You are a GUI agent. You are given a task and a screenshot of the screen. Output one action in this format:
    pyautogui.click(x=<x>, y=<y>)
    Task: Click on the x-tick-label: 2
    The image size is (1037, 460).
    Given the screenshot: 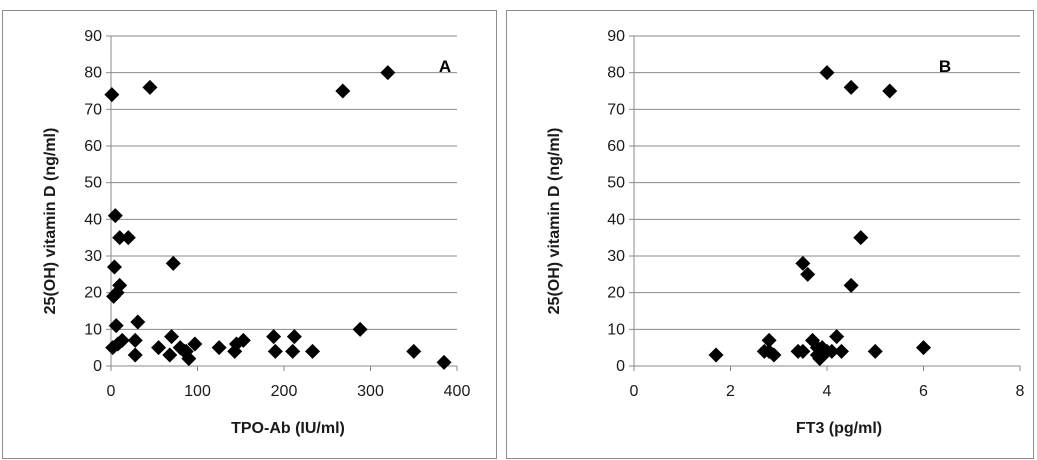 What is the action you would take?
    pyautogui.click(x=730, y=391)
    